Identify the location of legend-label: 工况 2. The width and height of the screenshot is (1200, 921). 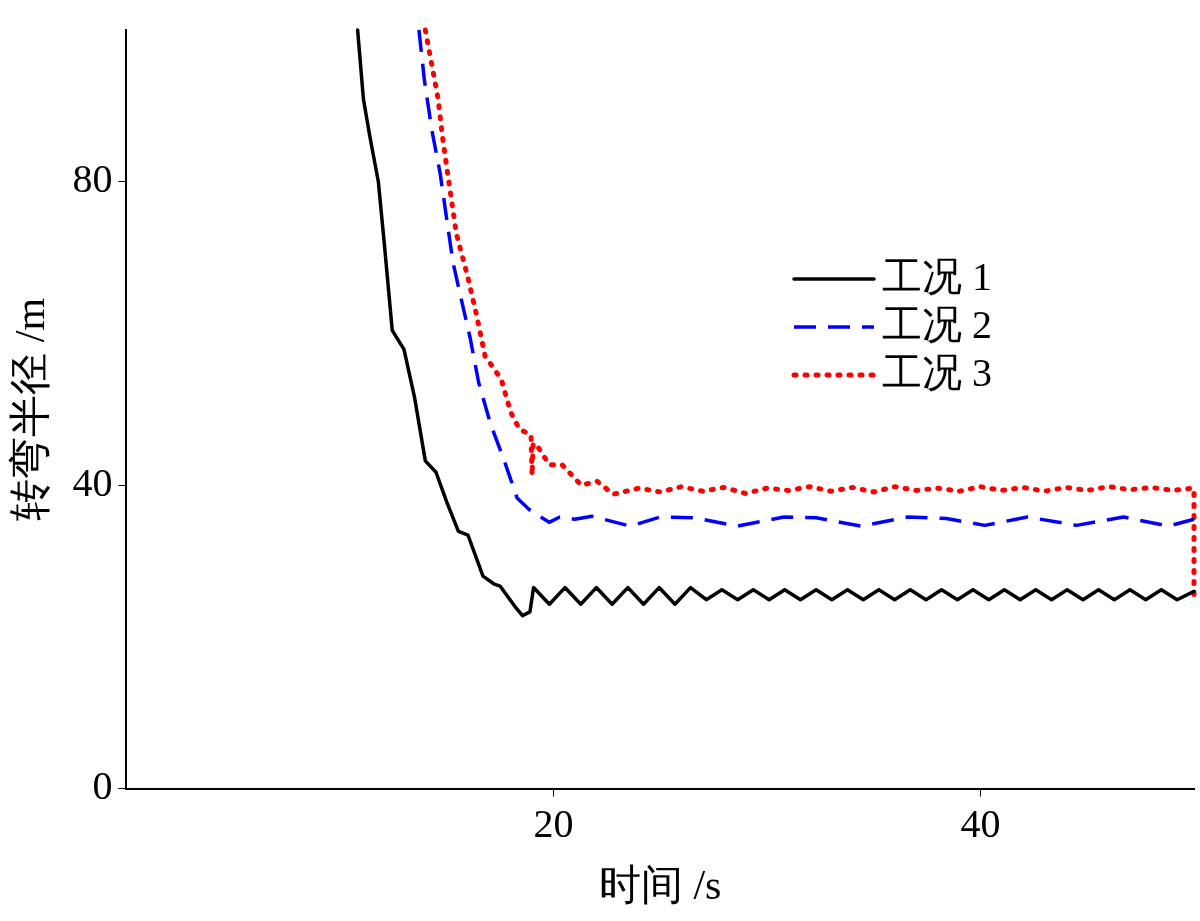
(937, 324).